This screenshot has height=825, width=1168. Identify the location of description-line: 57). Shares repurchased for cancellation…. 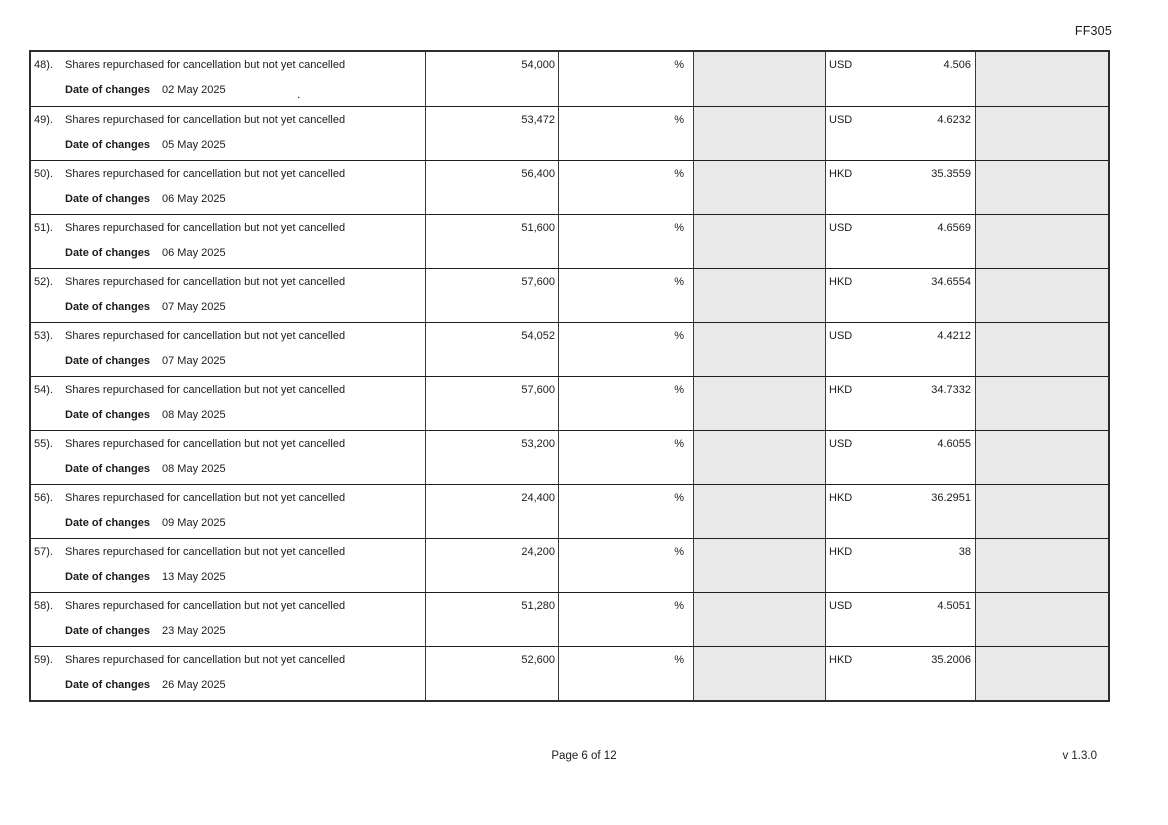
(229, 552).